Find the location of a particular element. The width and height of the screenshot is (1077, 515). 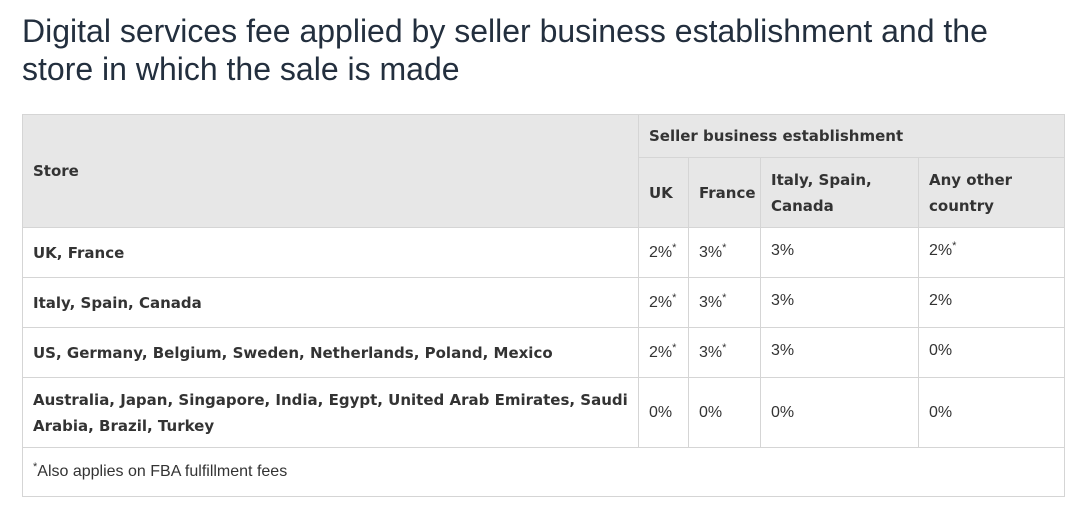

fee-cell: 2% is located at coordinates (991, 302).